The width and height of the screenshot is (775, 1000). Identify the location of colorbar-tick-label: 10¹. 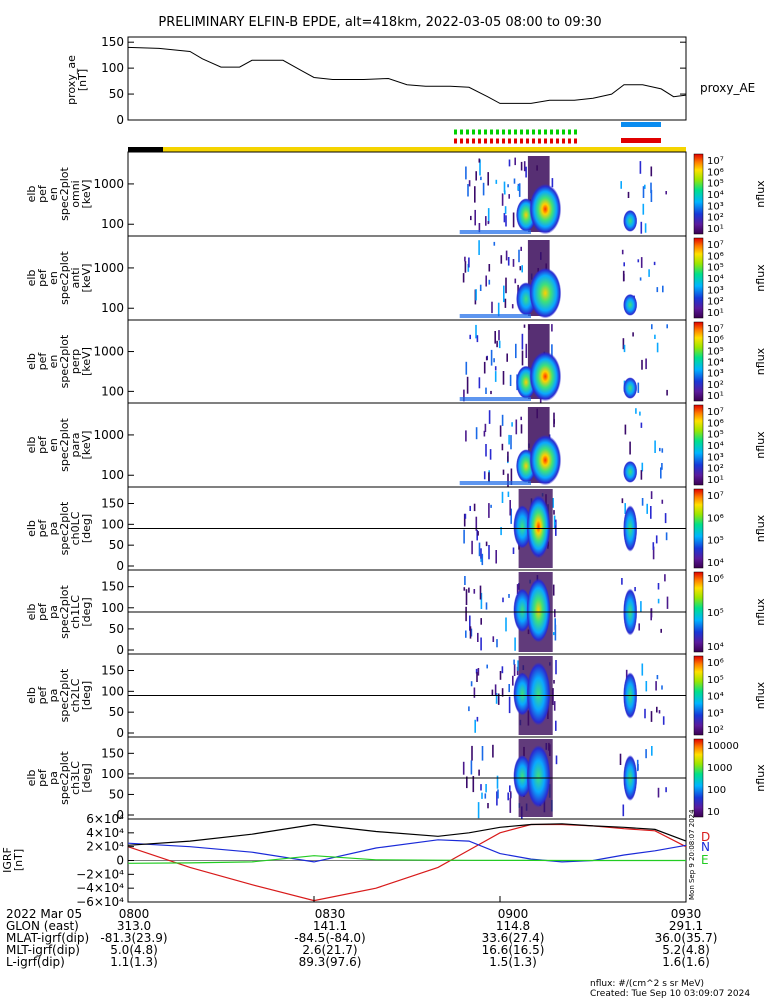
(715, 229).